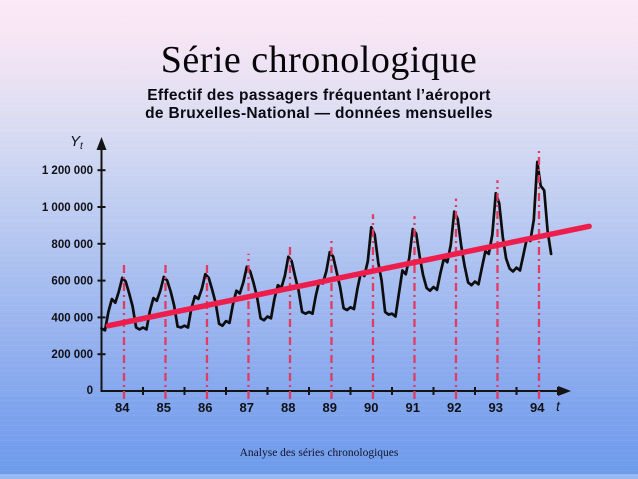  What do you see at coordinates (330, 407) in the screenshot?
I see `x-tick-label: 89` at bounding box center [330, 407].